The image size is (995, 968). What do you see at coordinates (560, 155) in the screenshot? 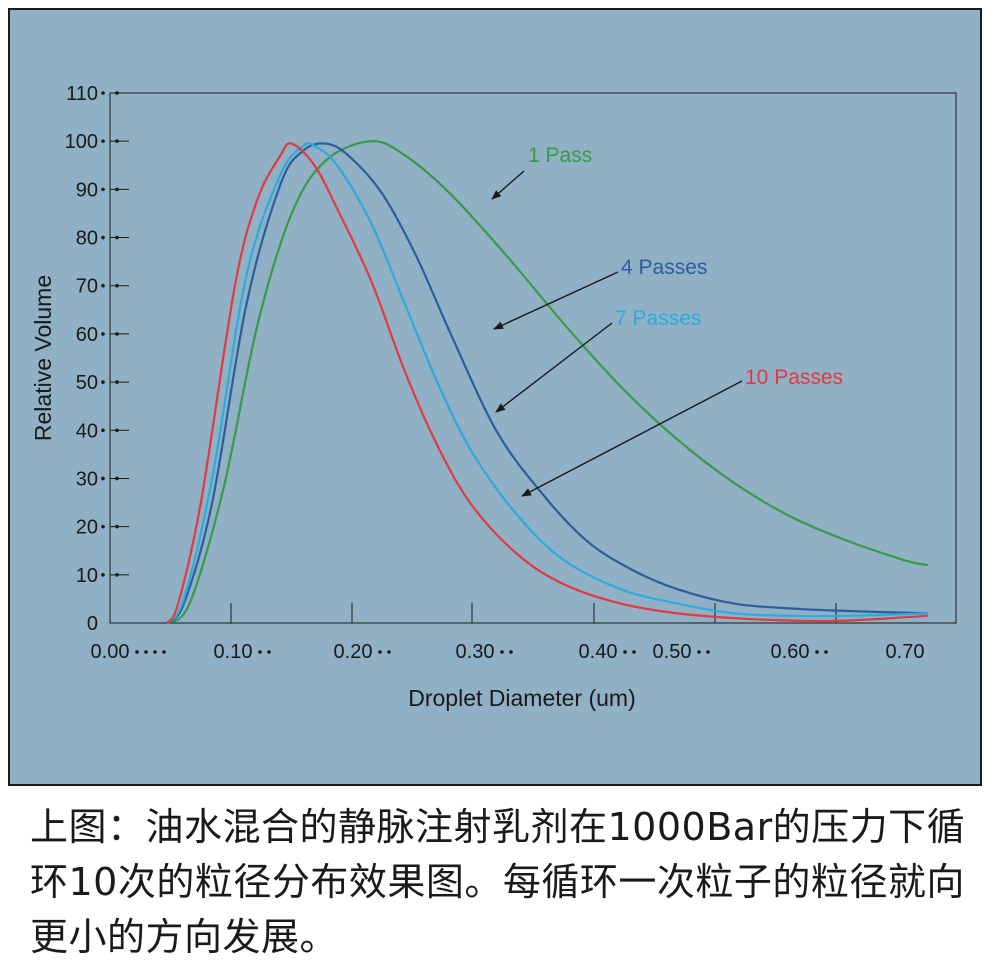
I see `series-label-1-pass: 1 Pass` at bounding box center [560, 155].